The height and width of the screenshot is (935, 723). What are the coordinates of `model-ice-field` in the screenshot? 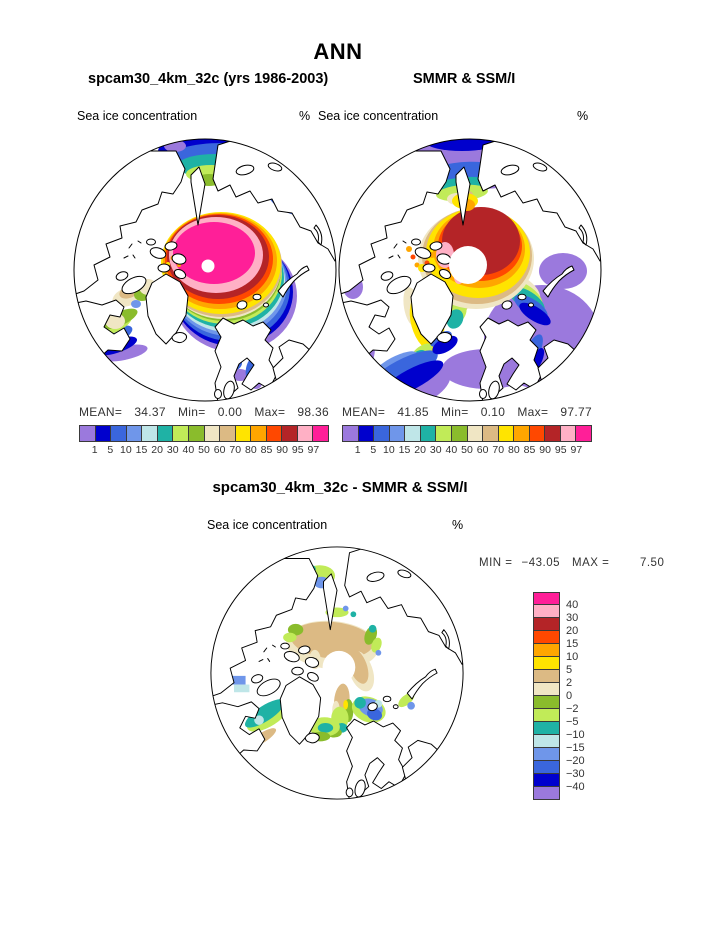 It's located at (205, 270).